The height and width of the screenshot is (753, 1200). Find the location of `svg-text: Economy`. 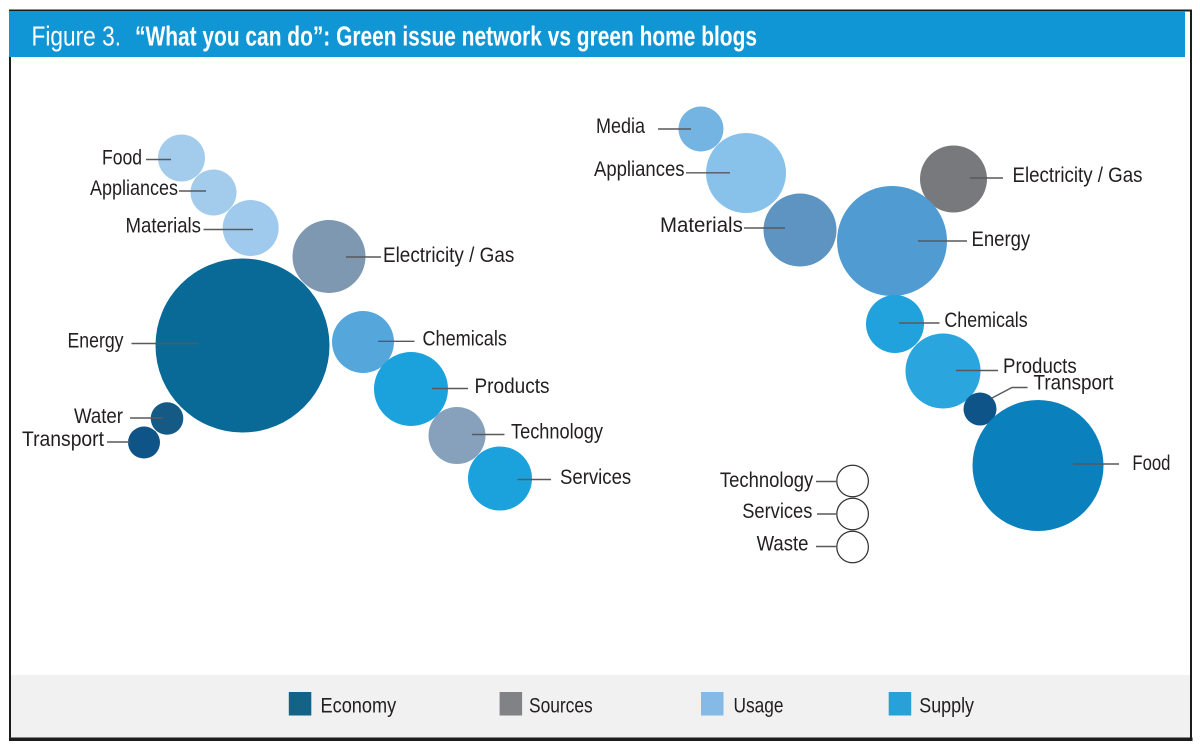

svg-text: Economy is located at coordinates (359, 706).